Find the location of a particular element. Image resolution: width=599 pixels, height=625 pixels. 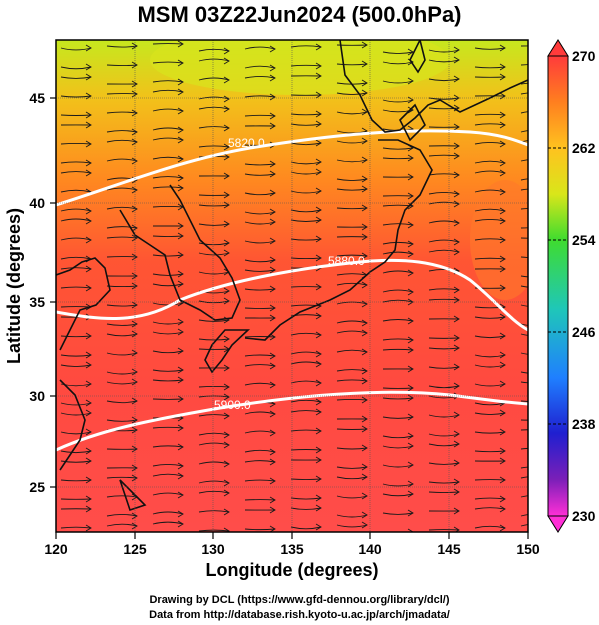

colorbar-body is located at coordinates (558, 286).